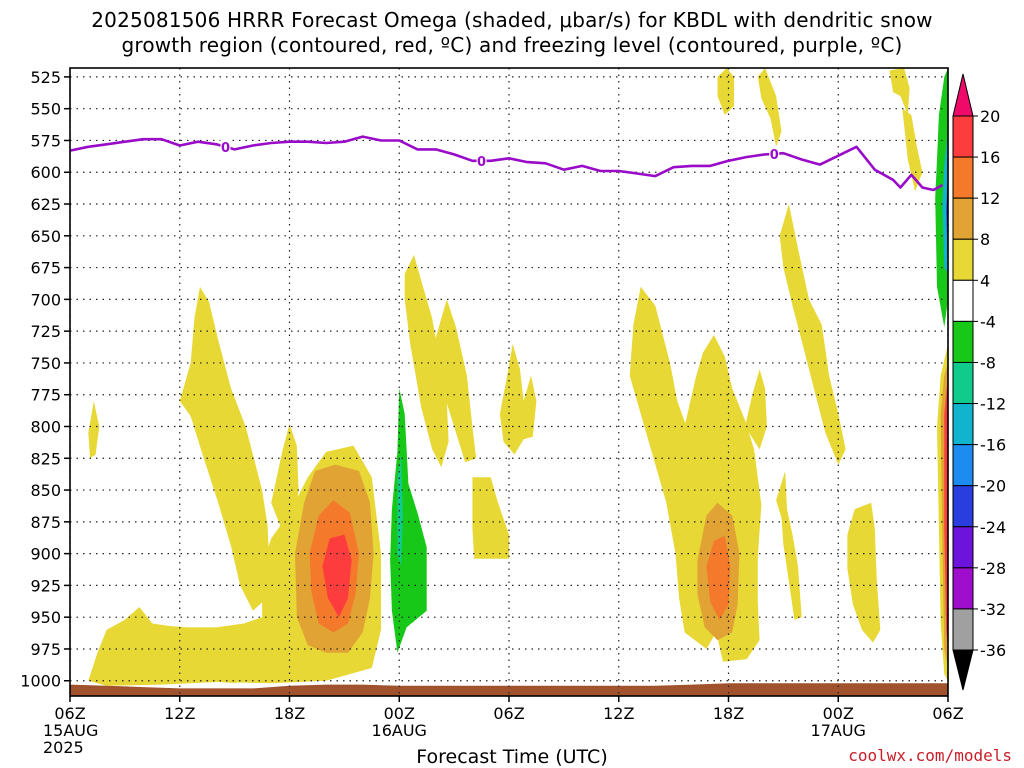 This screenshot has width=1024, height=768. What do you see at coordinates (45, 299) in the screenshot?
I see `y-tick-label: 700` at bounding box center [45, 299].